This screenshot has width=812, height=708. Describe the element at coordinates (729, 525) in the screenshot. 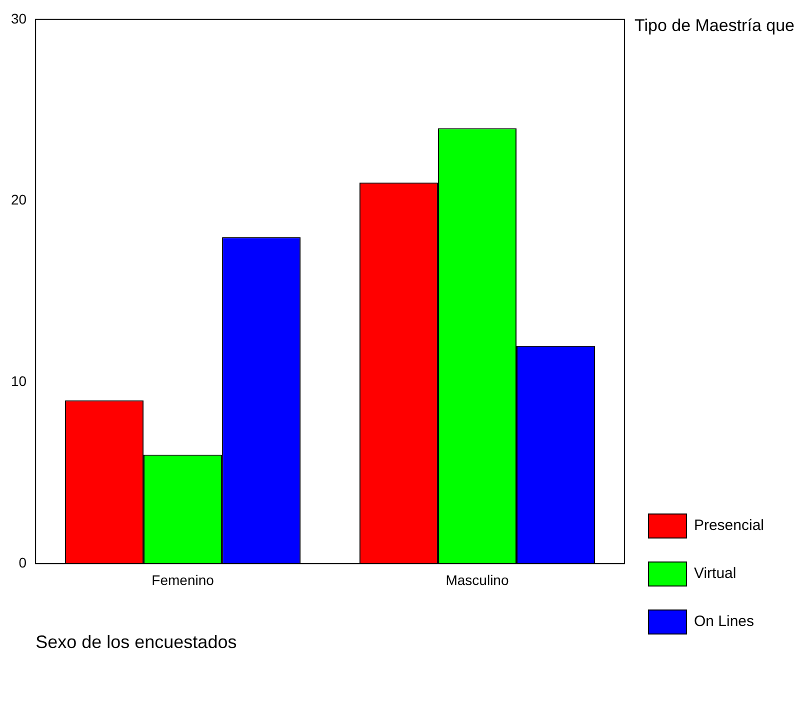

I see `legend-label: Presencial` at that location.